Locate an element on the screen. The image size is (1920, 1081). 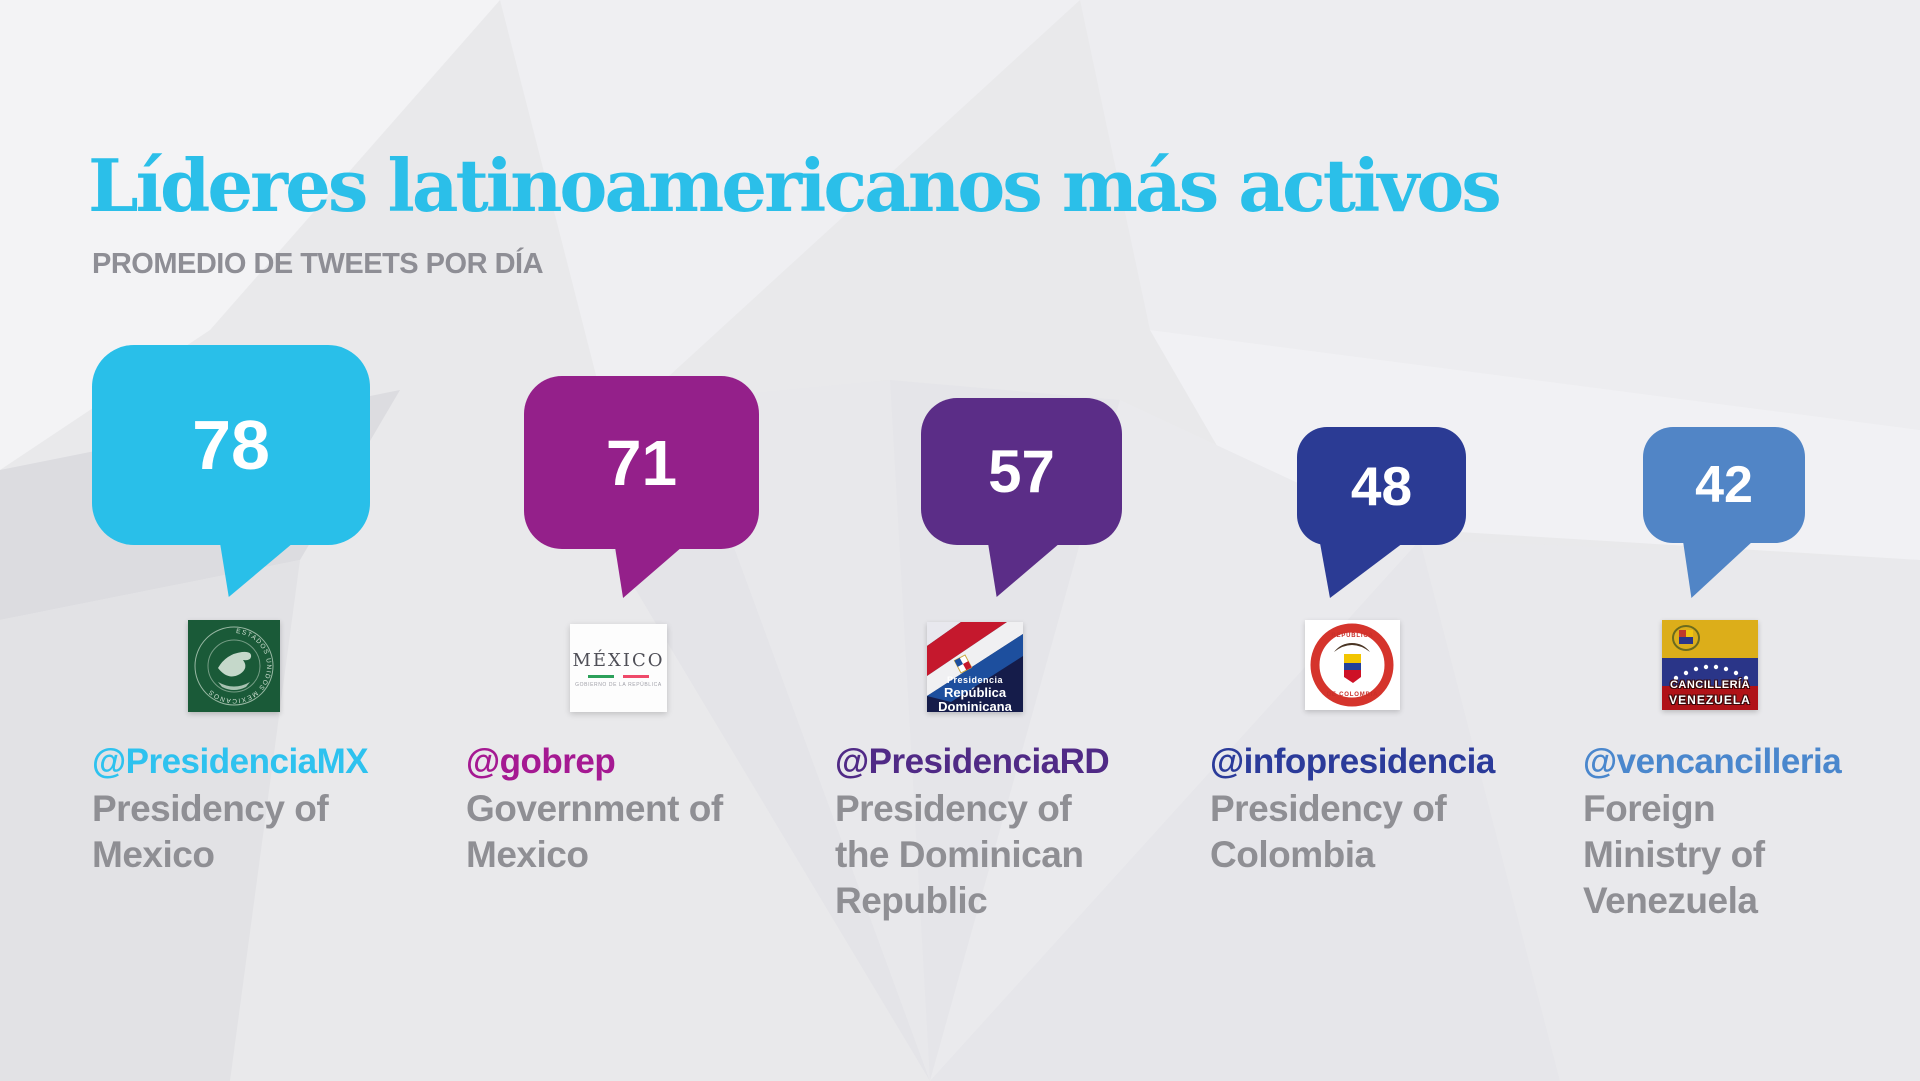
logo-text-line: República is located at coordinates (975, 692).